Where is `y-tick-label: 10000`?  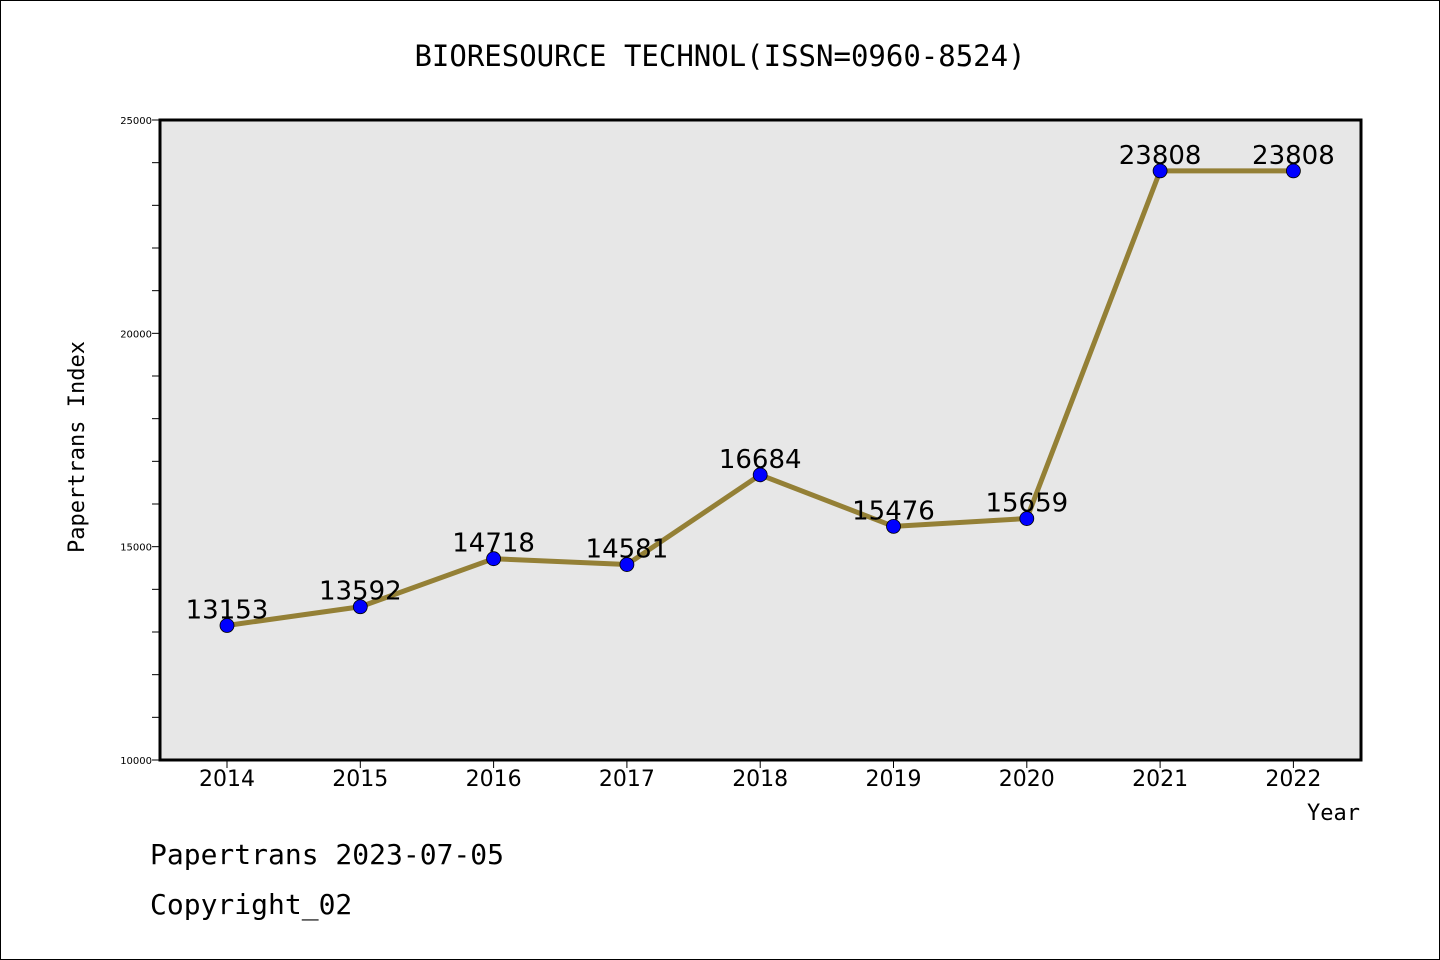 y-tick-label: 10000 is located at coordinates (136, 761).